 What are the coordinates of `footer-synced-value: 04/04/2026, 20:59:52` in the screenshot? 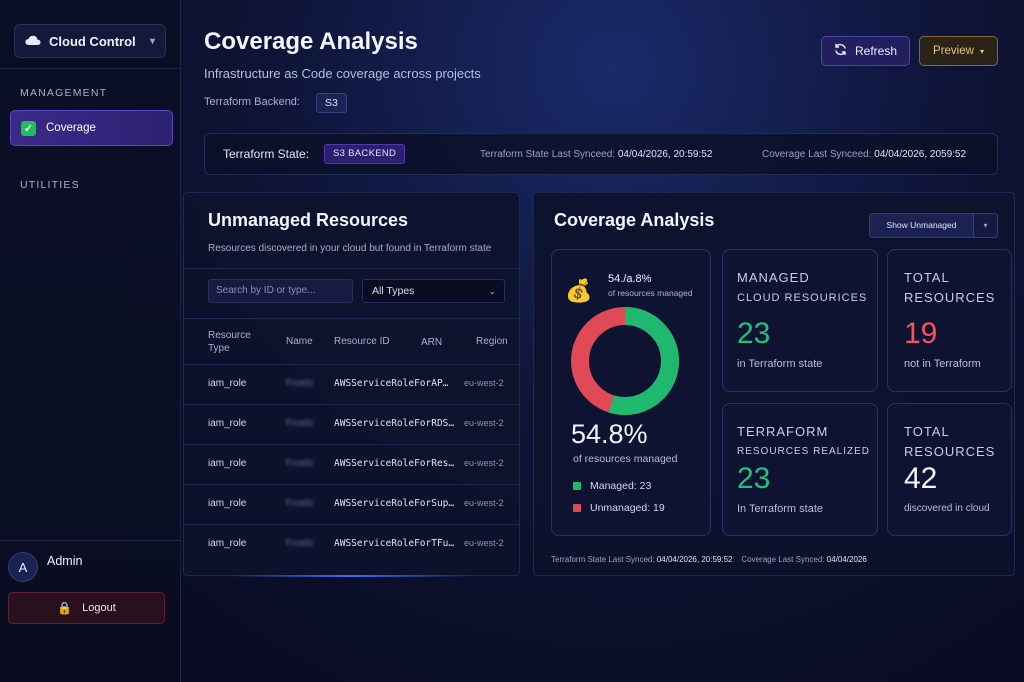 It's located at (694, 559).